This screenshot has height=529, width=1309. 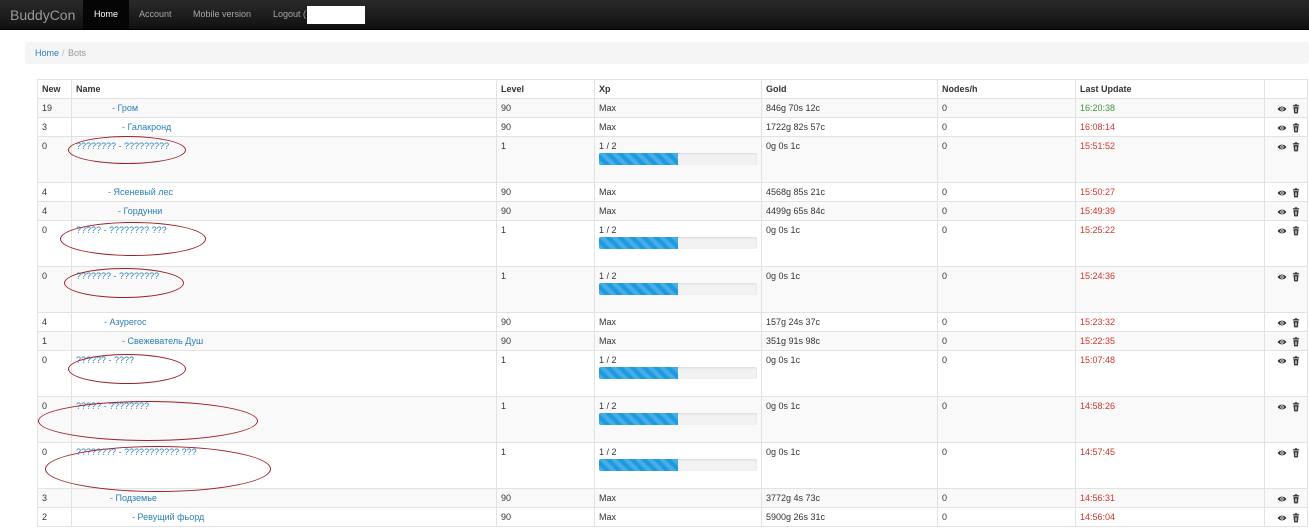 What do you see at coordinates (545, 373) in the screenshot?
I see `cell-level: 1` at bounding box center [545, 373].